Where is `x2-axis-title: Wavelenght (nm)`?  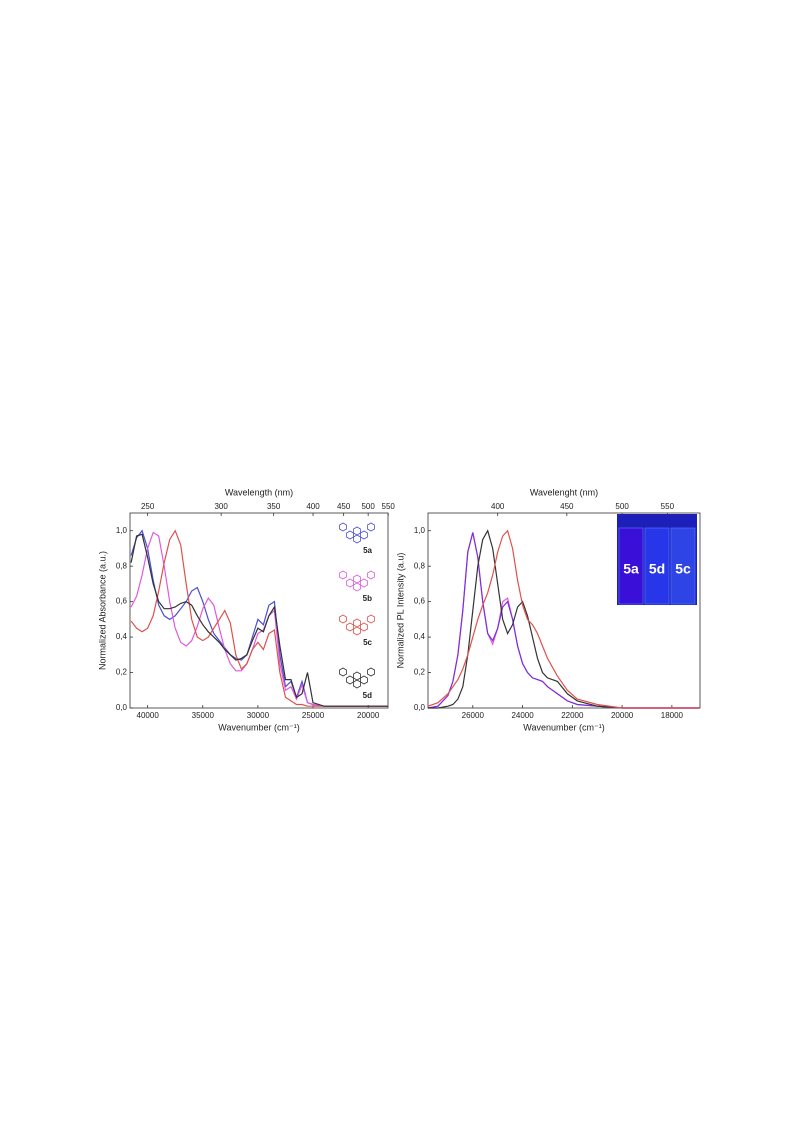
x2-axis-title: Wavelenght (nm) is located at coordinates (564, 492).